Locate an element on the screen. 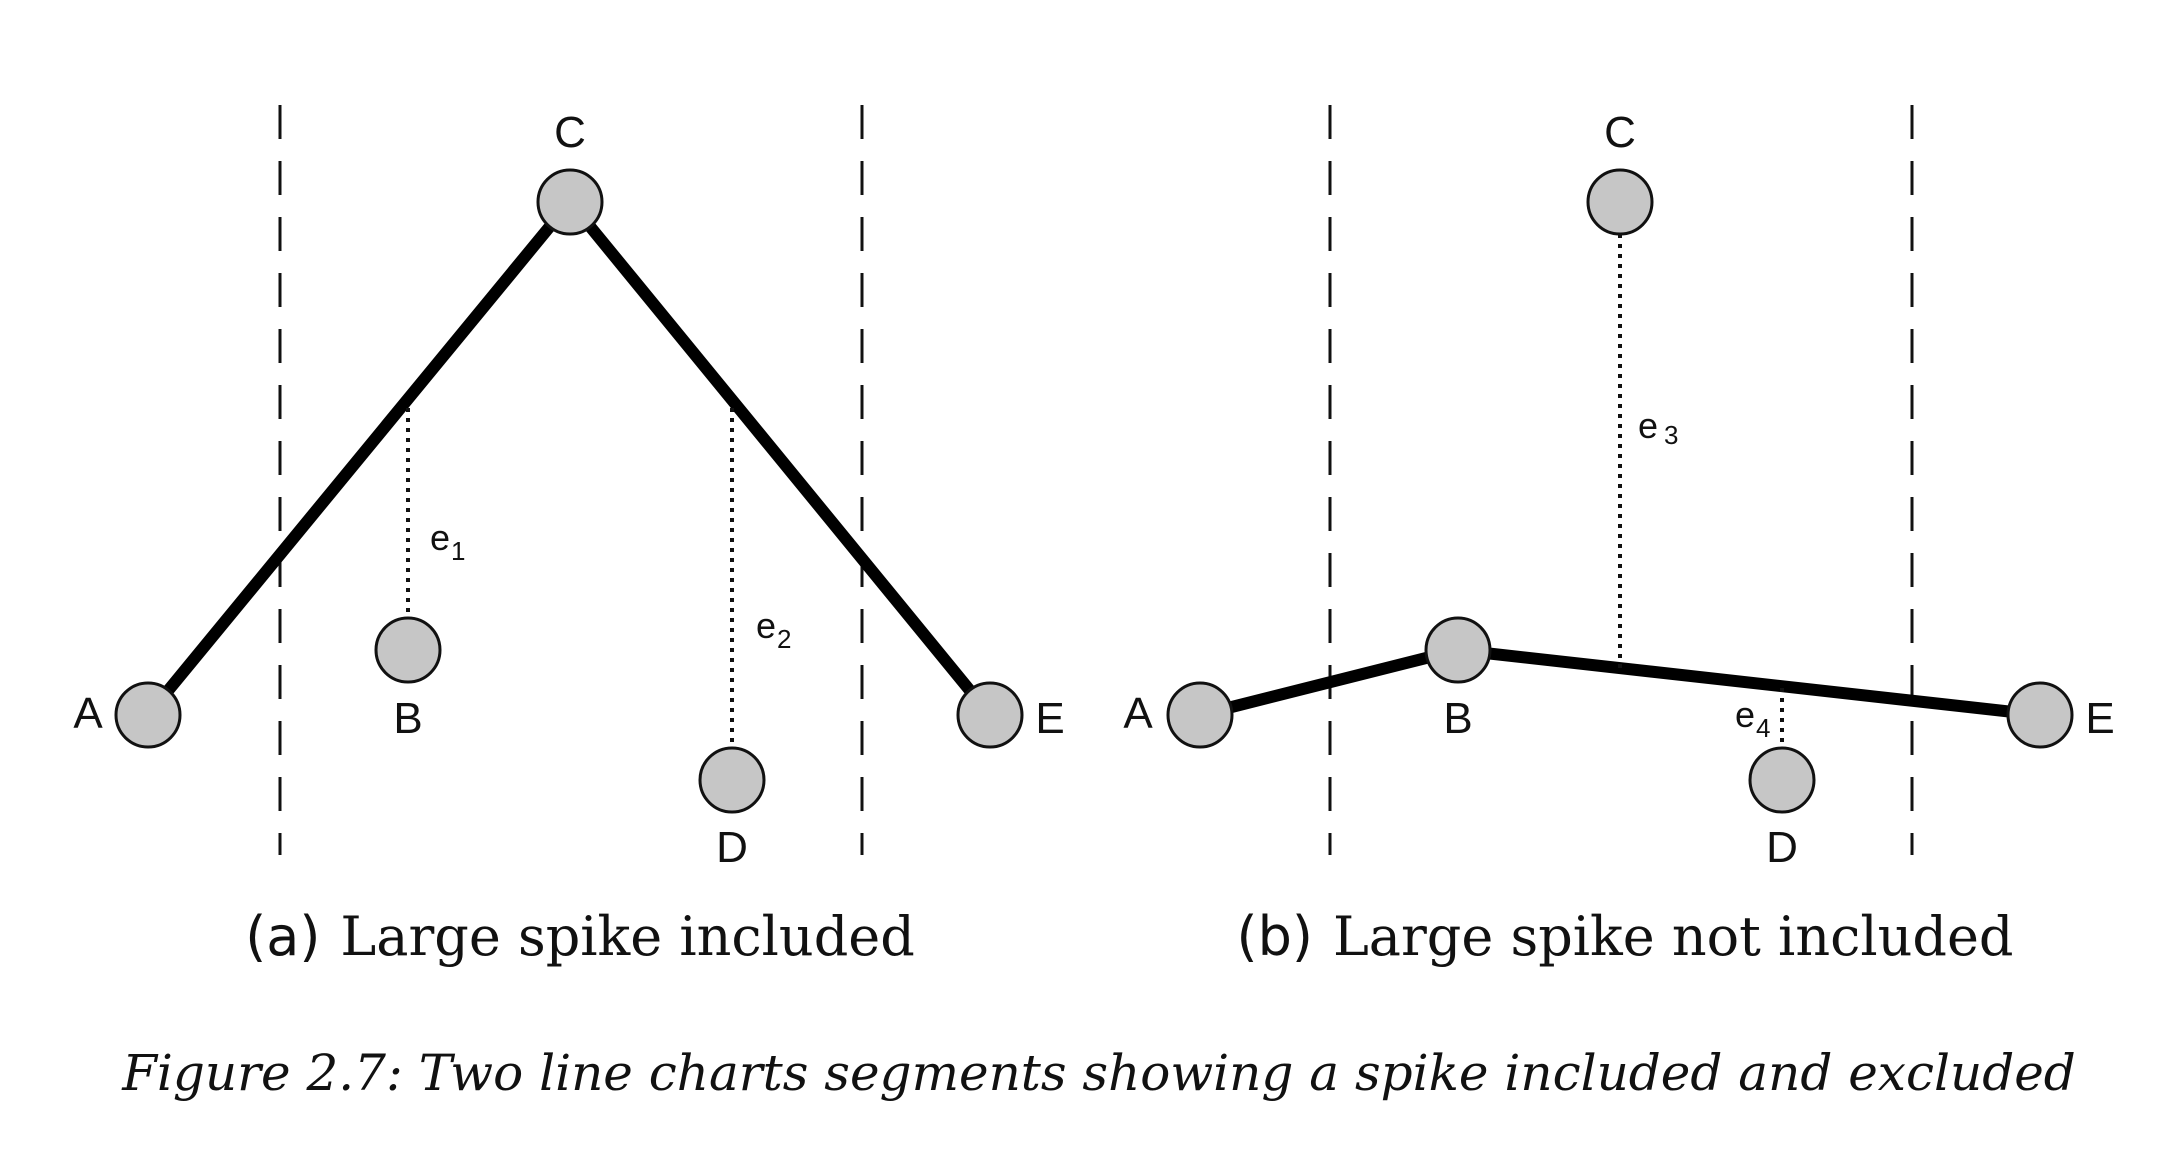 The height and width of the screenshot is (1153, 2159). panel-a-label-a: A is located at coordinates (88, 713).